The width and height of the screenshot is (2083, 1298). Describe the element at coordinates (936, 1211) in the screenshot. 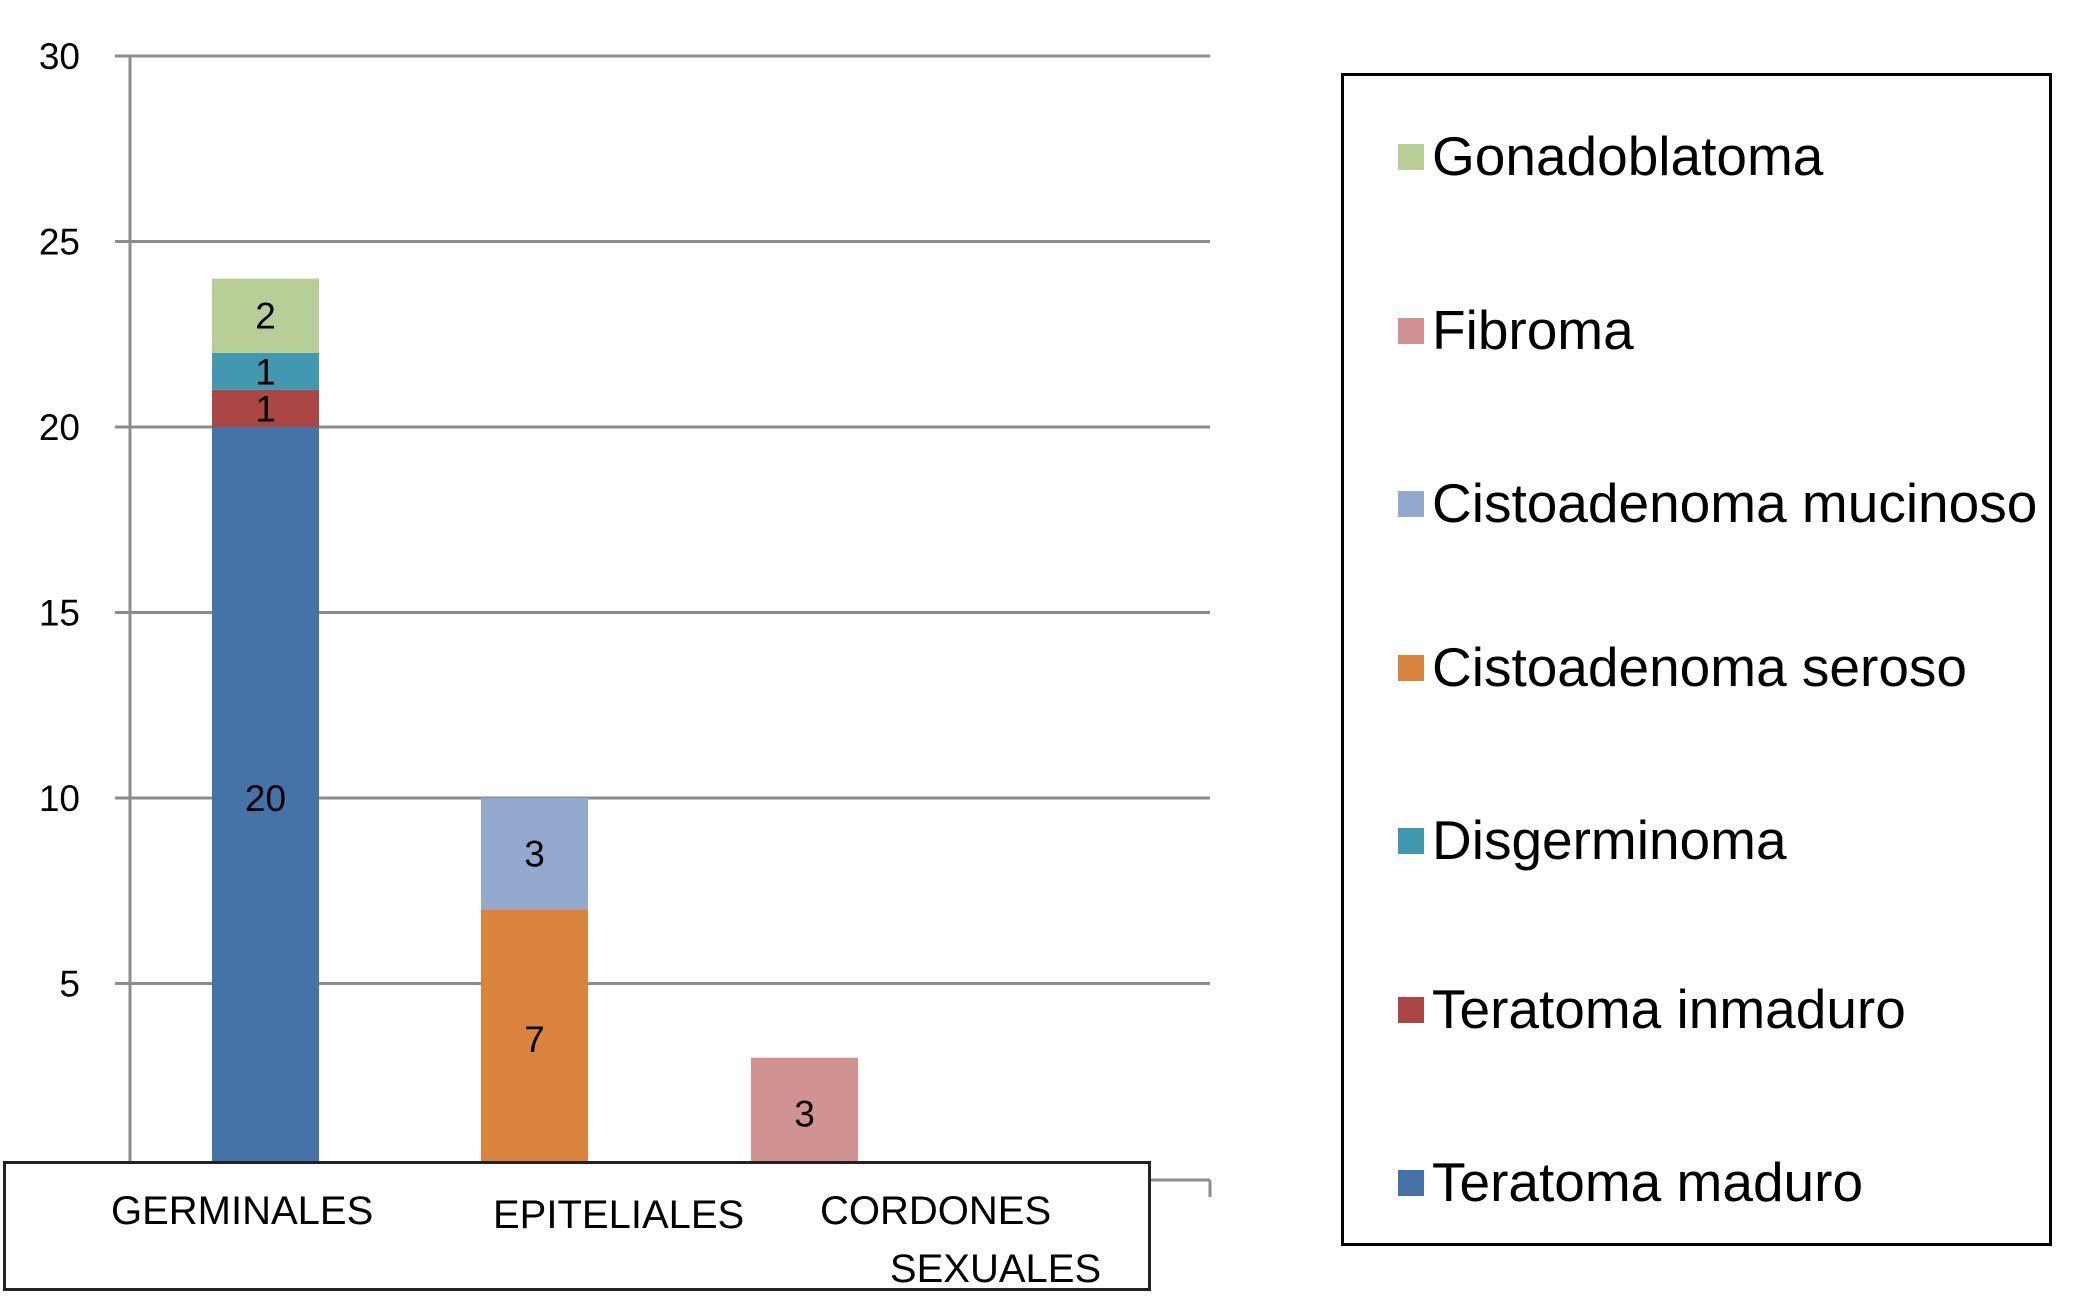

I see `x-tick-label-line-1: CORDONES` at that location.